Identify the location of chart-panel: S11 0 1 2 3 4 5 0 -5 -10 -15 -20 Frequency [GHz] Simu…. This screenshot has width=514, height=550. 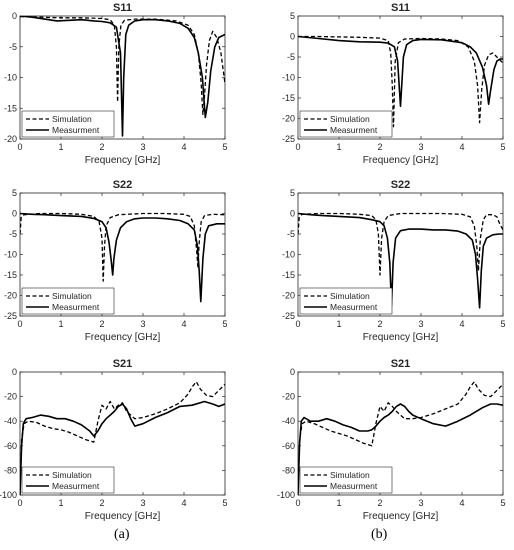
(116, 84).